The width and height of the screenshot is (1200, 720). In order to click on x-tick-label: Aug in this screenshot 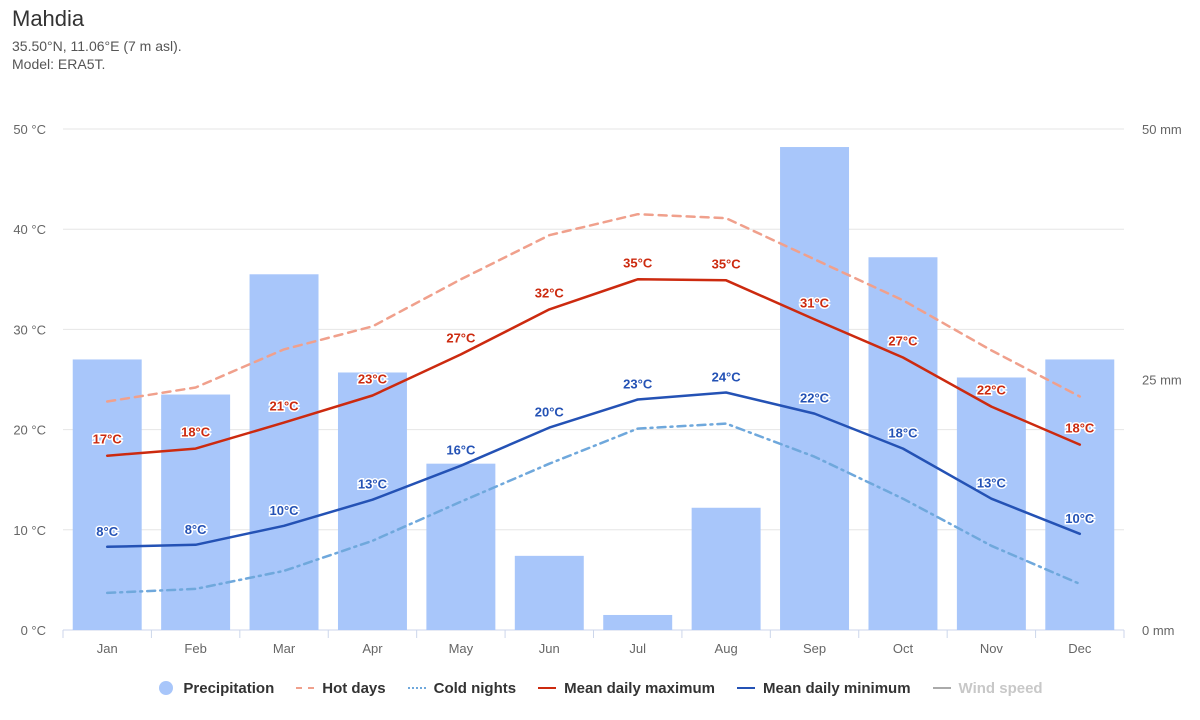, I will do `click(726, 648)`.